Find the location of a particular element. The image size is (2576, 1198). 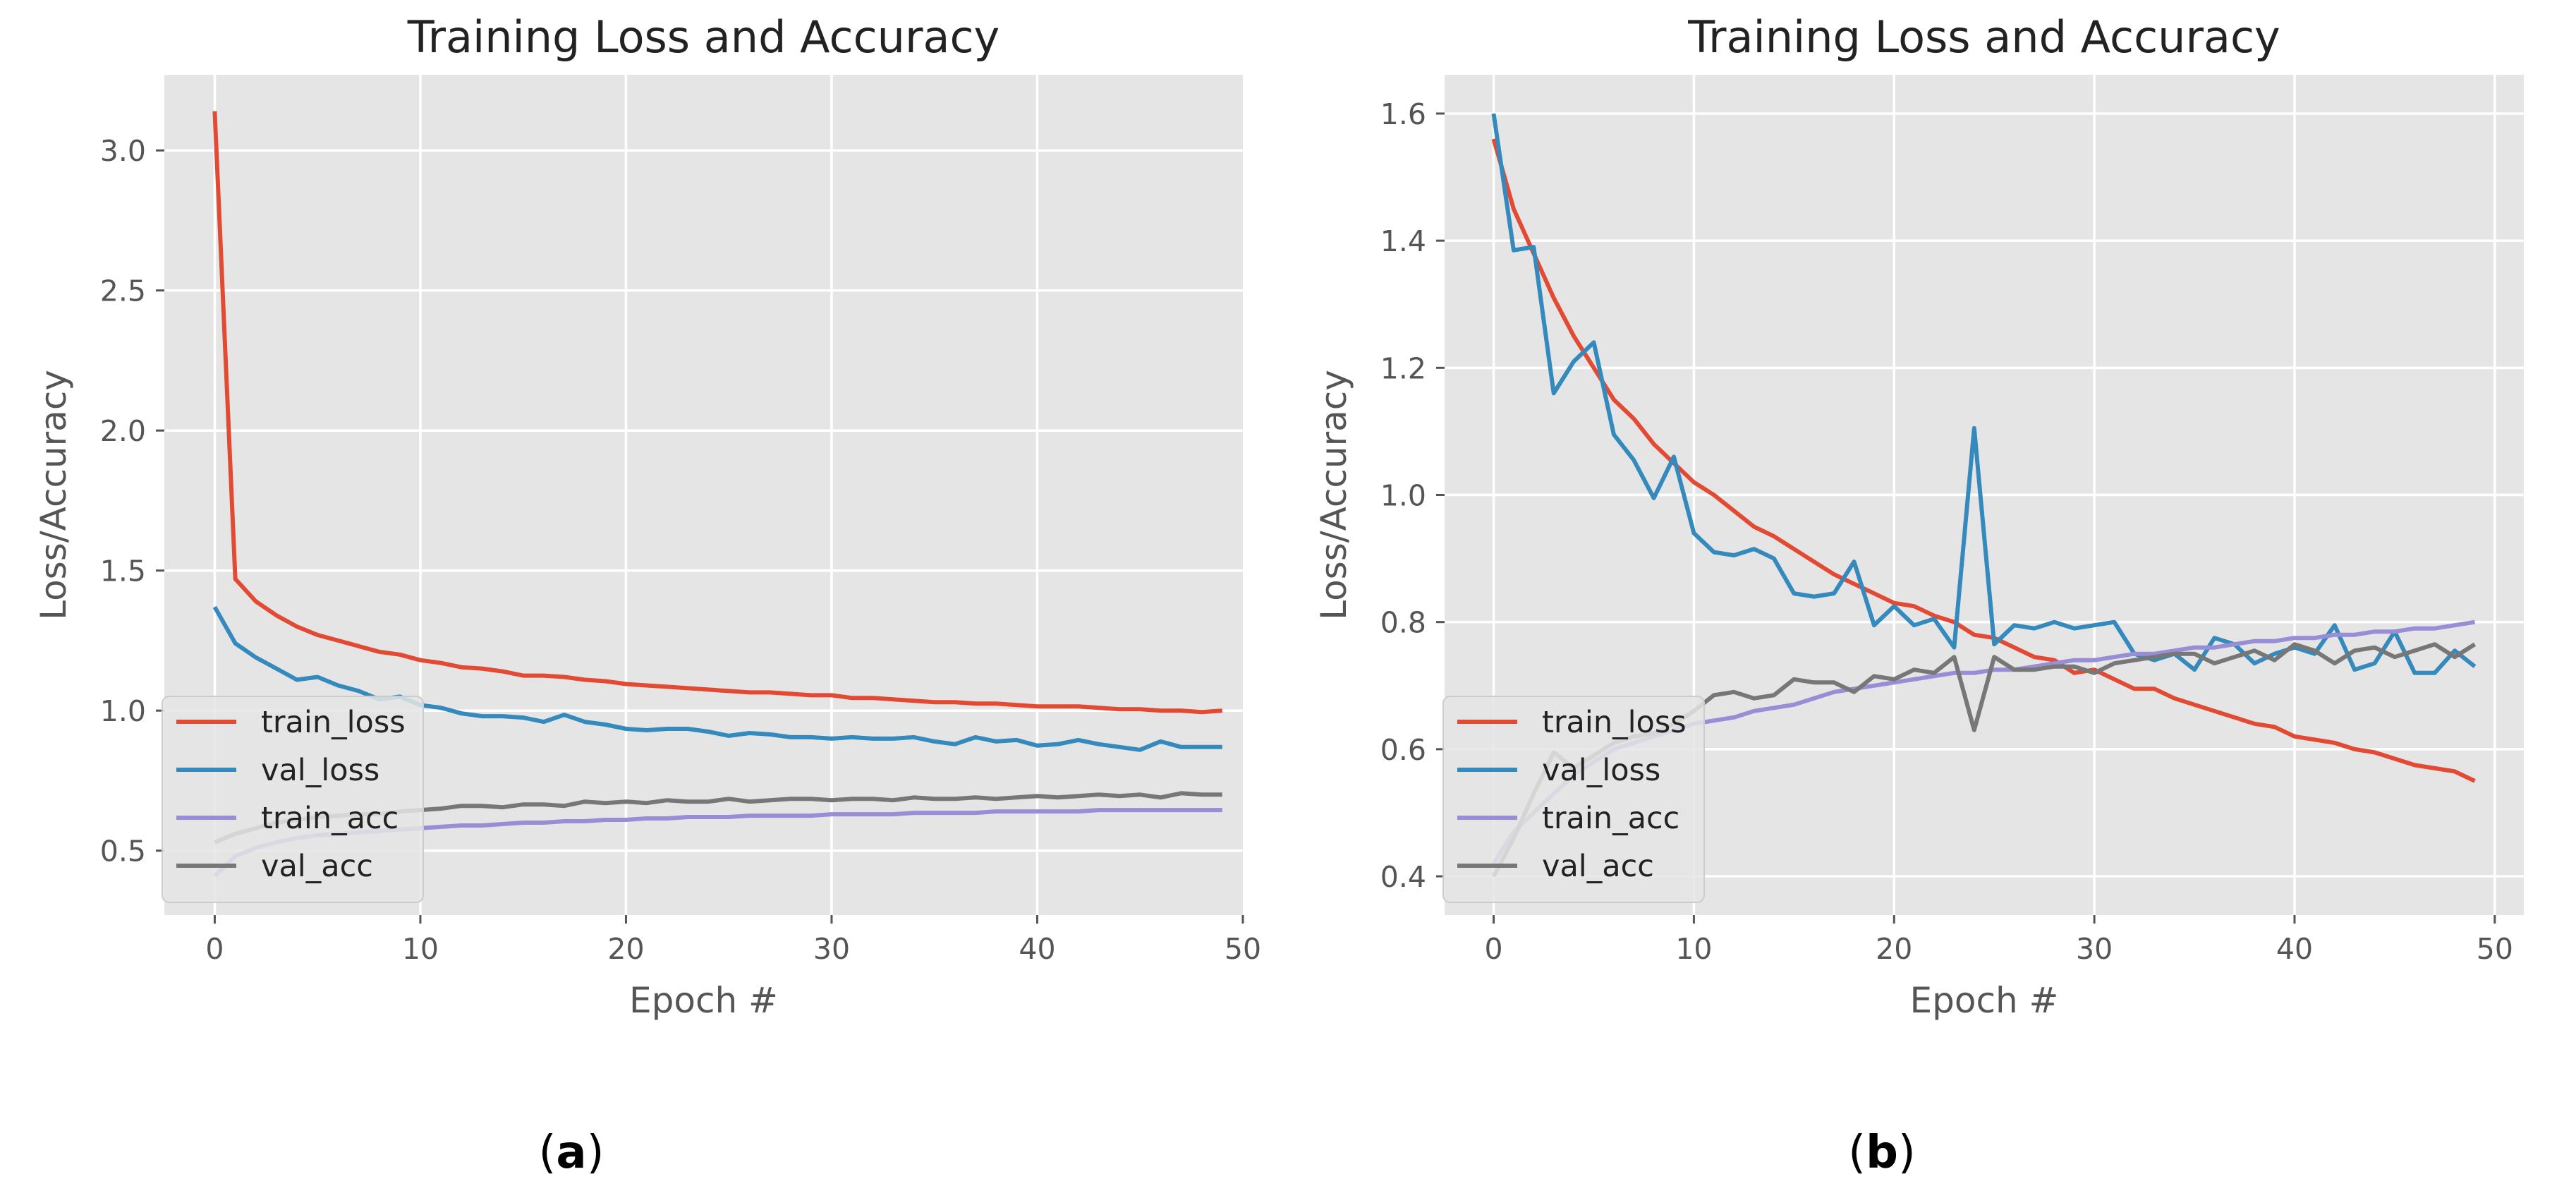

y-tick-label: 0.8 is located at coordinates (1403, 623).